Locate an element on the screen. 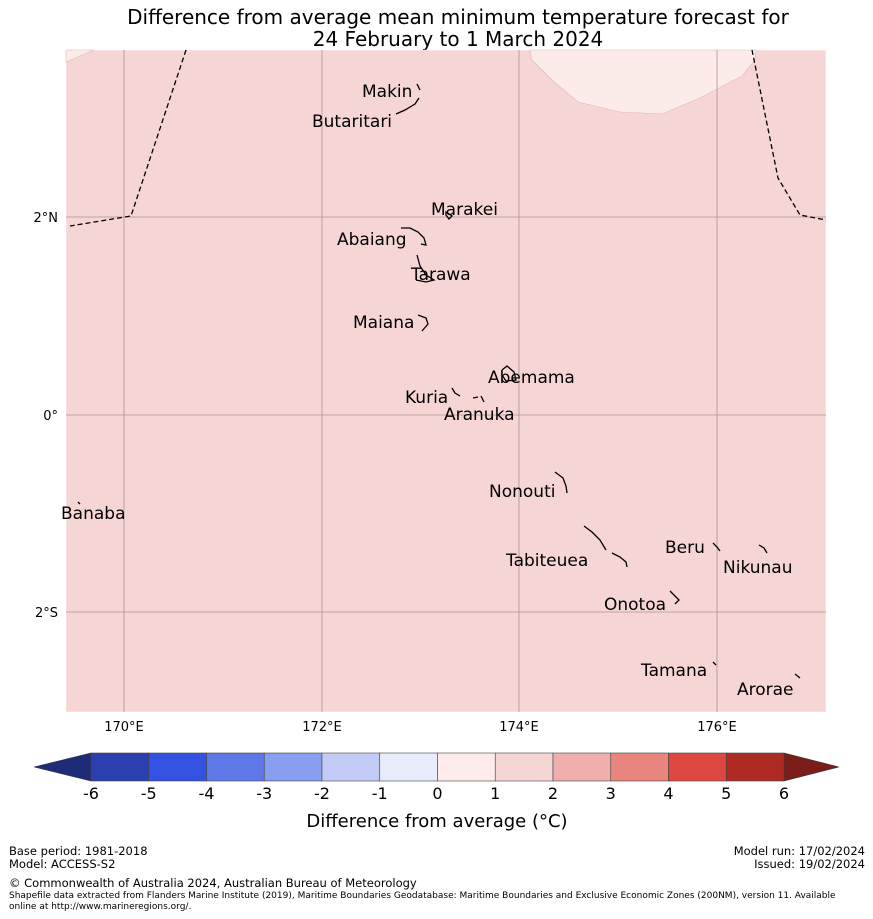  abaiang-atoll-outline is located at coordinates (414, 236).